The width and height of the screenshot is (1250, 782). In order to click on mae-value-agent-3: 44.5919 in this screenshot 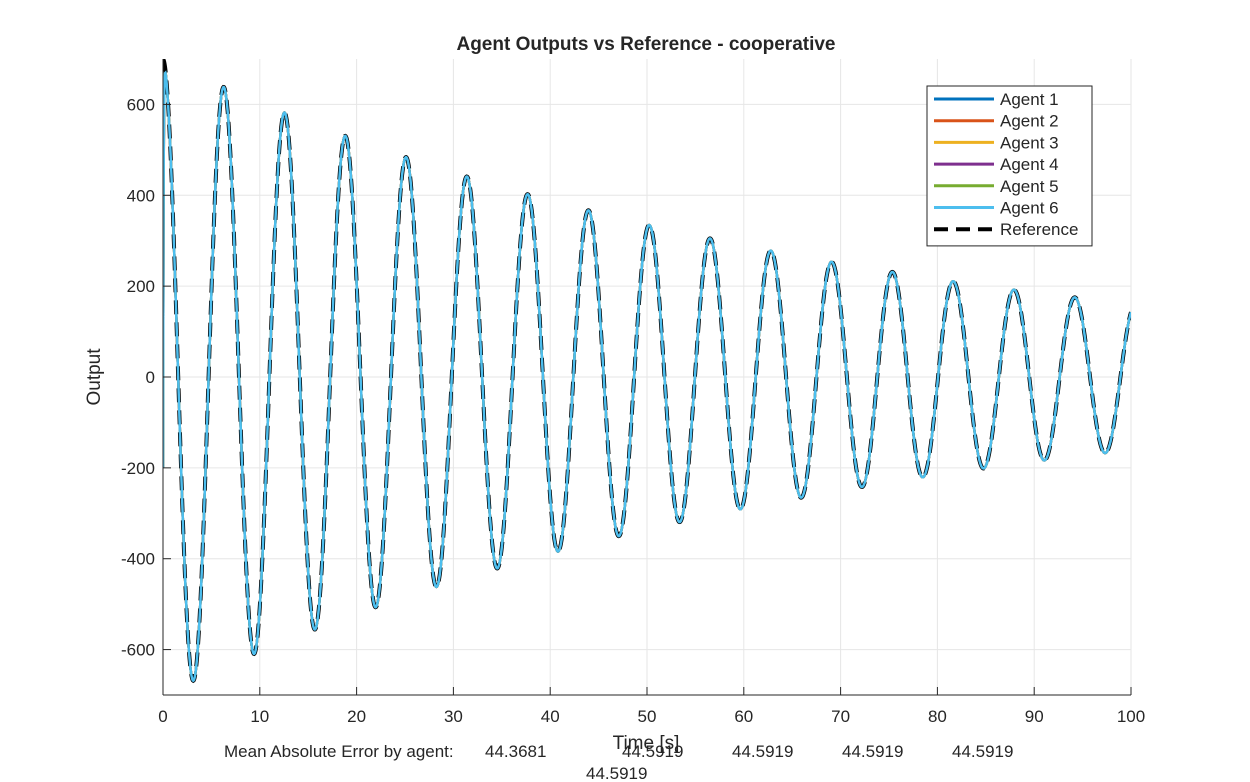, I will do `click(762, 751)`.